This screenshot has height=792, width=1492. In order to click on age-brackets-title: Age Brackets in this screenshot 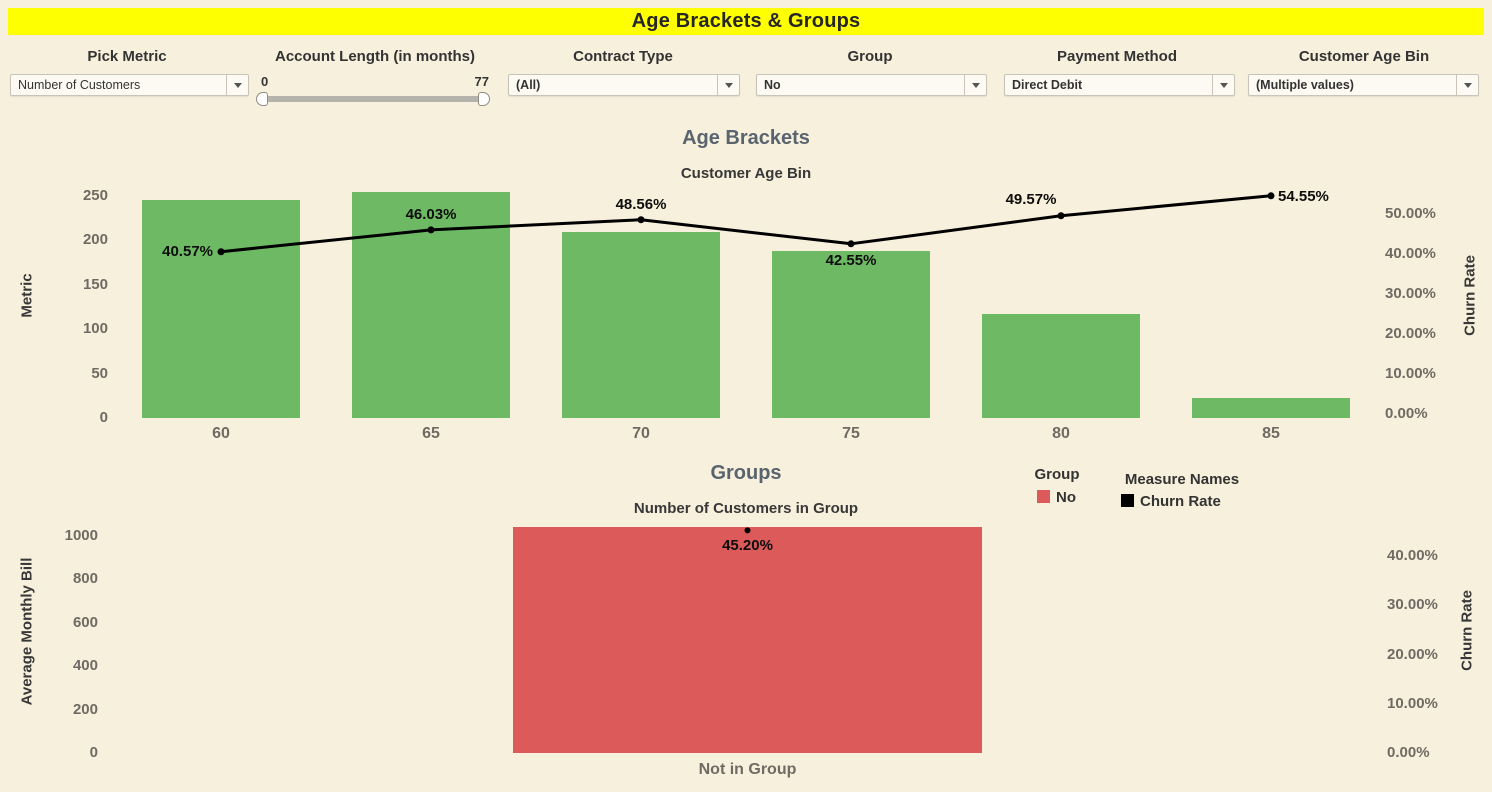, I will do `click(746, 138)`.